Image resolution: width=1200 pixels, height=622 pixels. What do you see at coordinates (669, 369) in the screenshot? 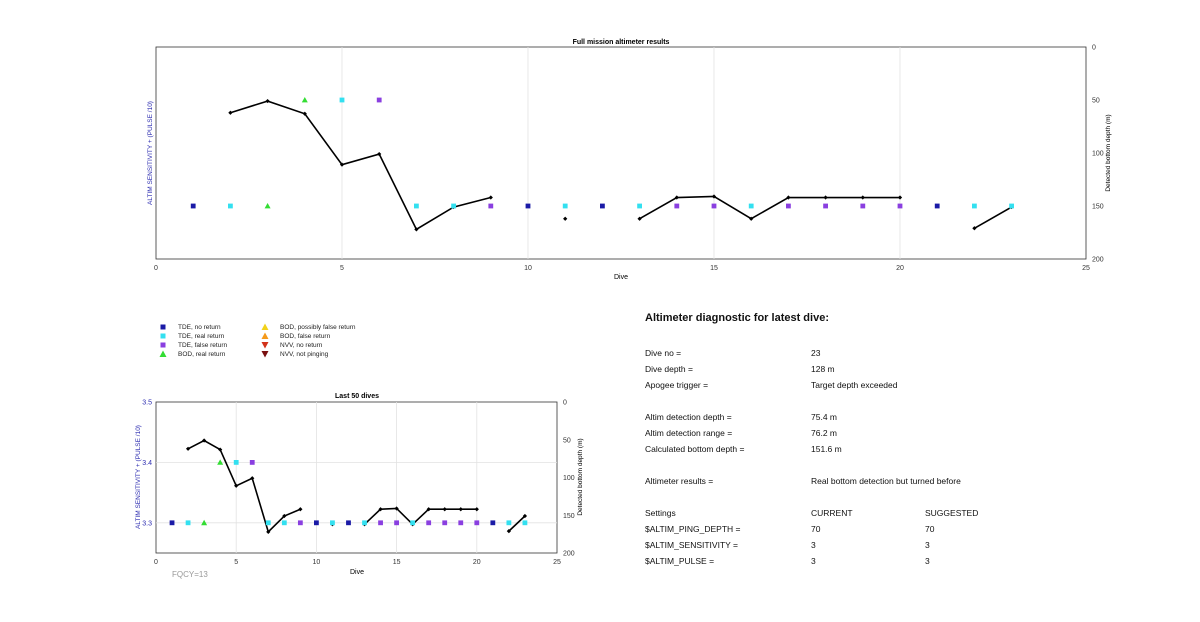
I see `diag-label: Dive depth =` at bounding box center [669, 369].